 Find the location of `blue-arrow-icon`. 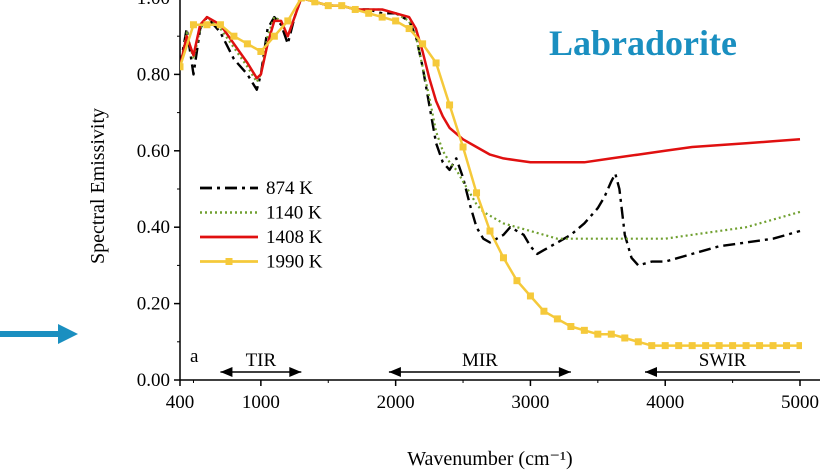

blue-arrow-icon is located at coordinates (39, 334).